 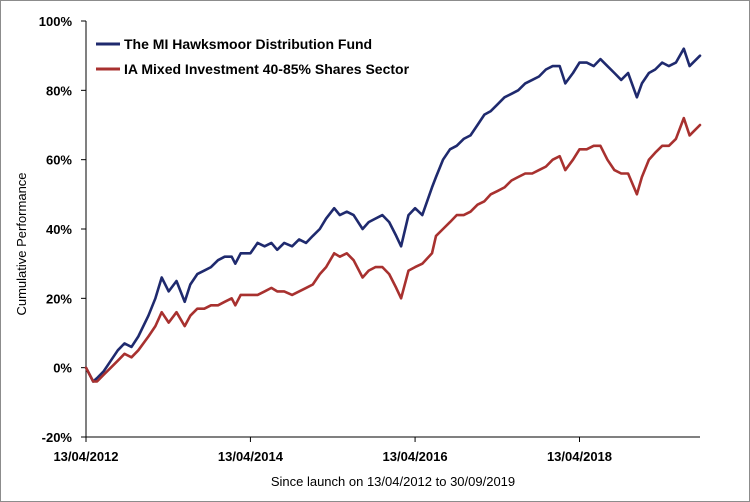 I want to click on y-tick-label: 0%, so click(x=62, y=368).